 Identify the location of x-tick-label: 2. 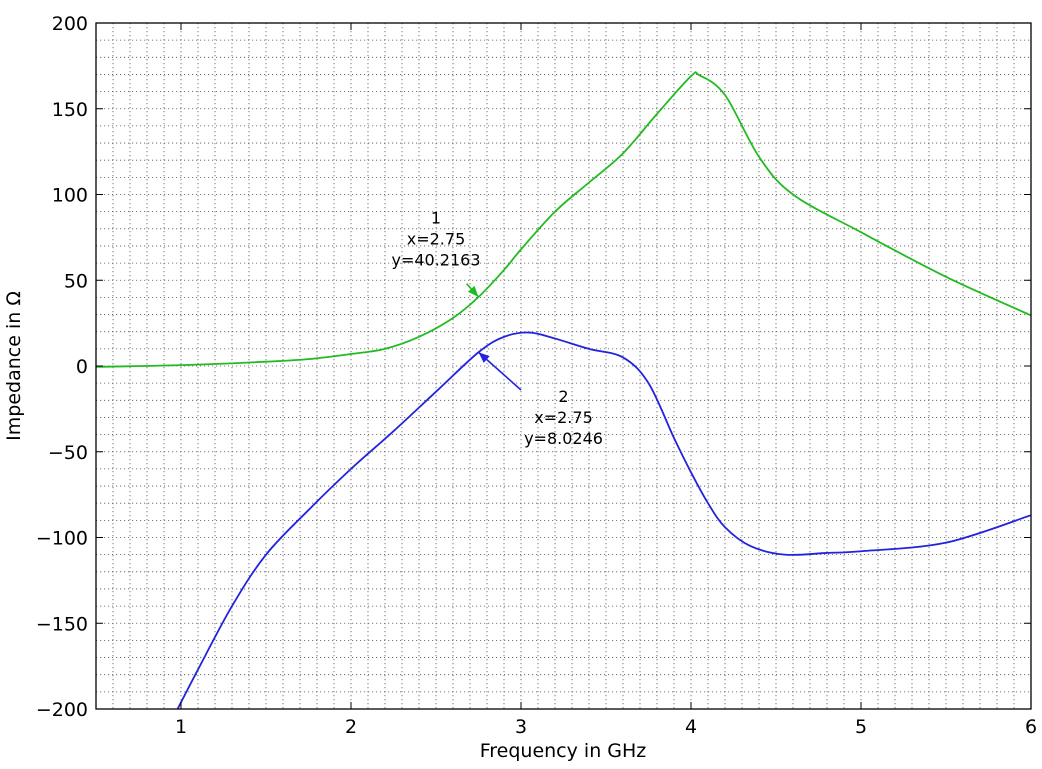
(351, 727).